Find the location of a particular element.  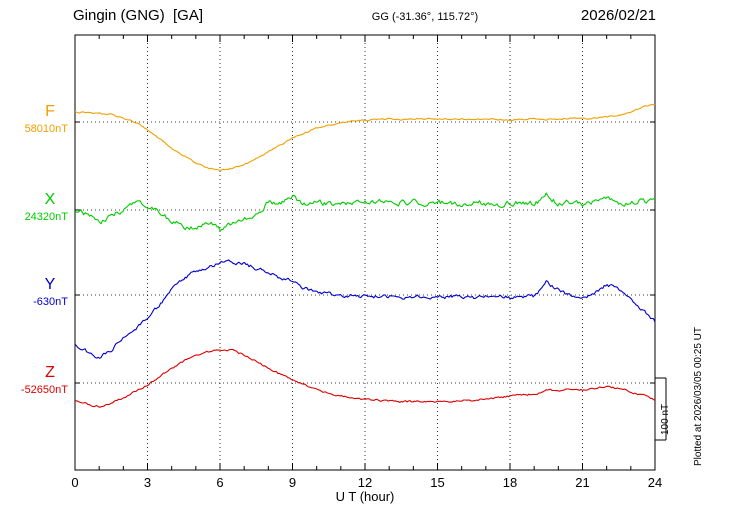

trace-Z is located at coordinates (365, 378).